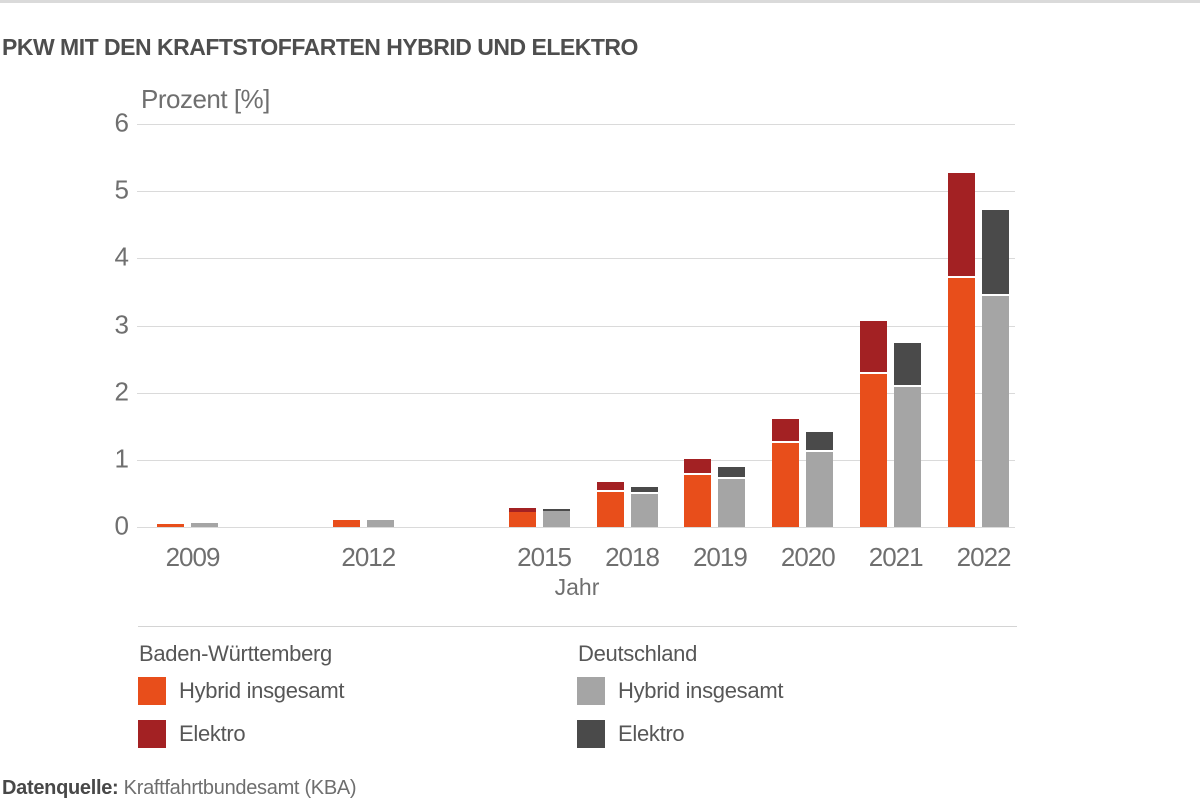 The width and height of the screenshot is (1200, 802). I want to click on data-source: Datenquelle: Kraftfahrtbundesamt (KBA), so click(179, 788).